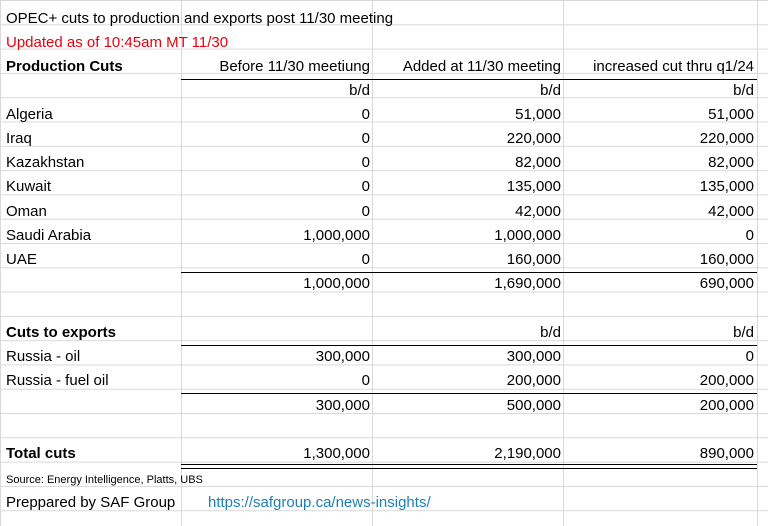 The image size is (768, 526). I want to click on production-cuts-label: Production Cuts, so click(64, 66).